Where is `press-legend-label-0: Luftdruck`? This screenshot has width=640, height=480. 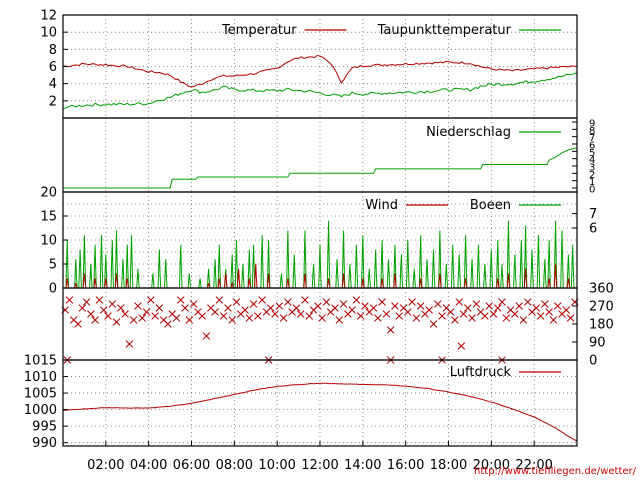 press-legend-label-0: Luftdruck is located at coordinates (481, 372).